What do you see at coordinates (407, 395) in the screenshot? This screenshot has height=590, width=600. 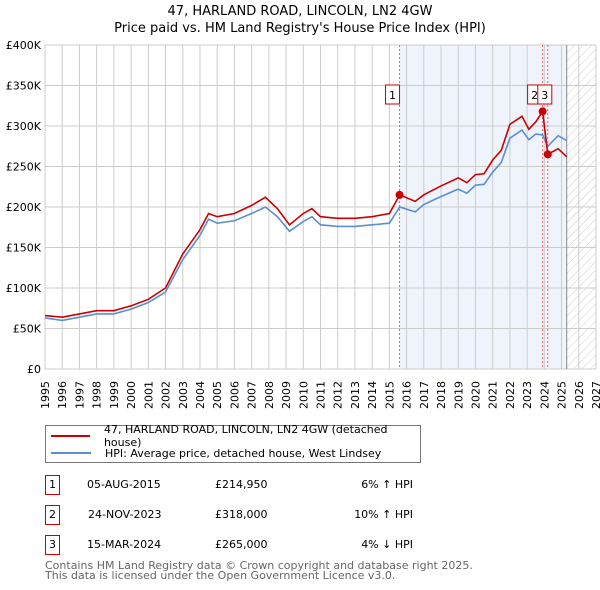 I see `x-tick-label: 2016` at bounding box center [407, 395].